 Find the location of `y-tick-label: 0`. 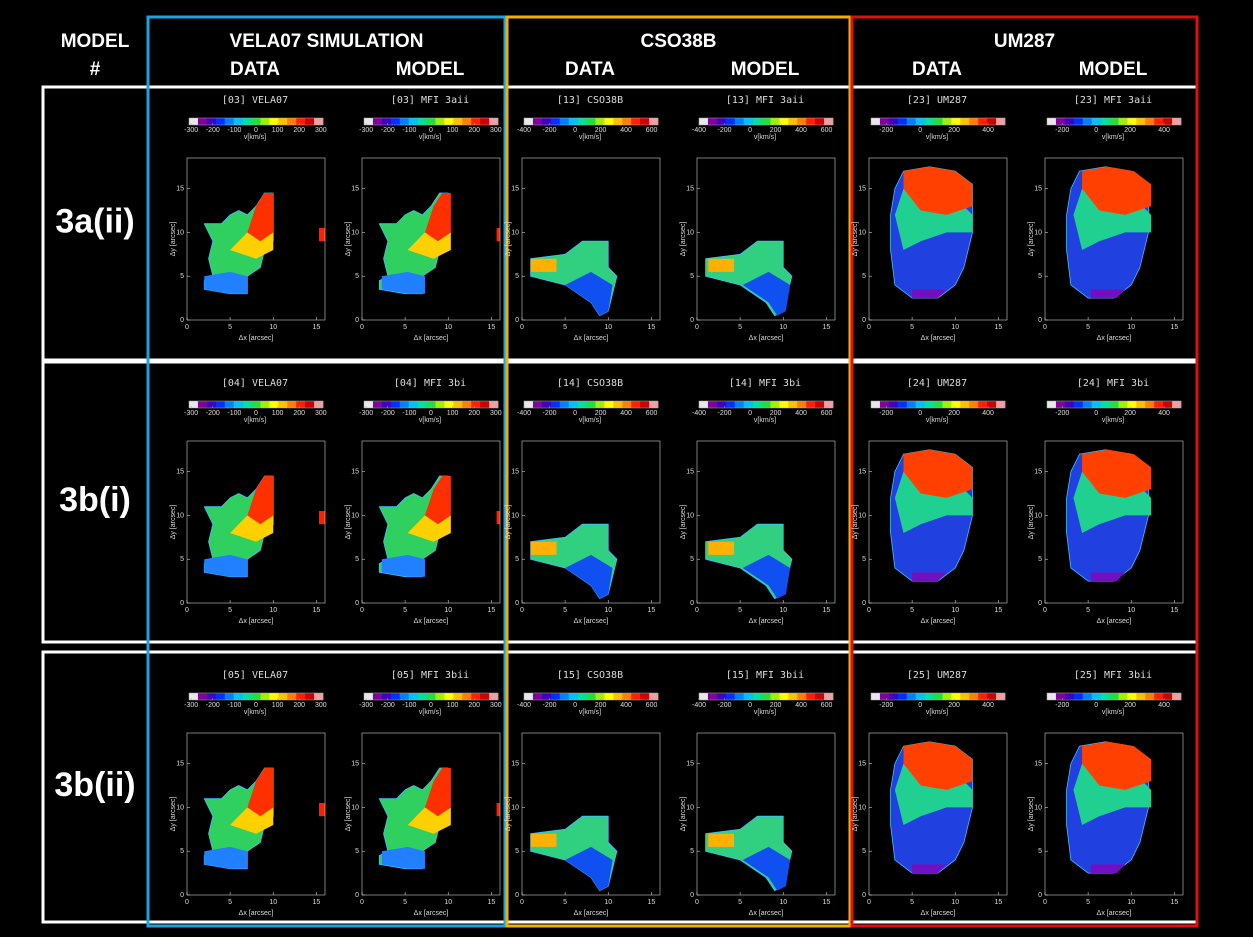

y-tick-label: 0 is located at coordinates (692, 320).